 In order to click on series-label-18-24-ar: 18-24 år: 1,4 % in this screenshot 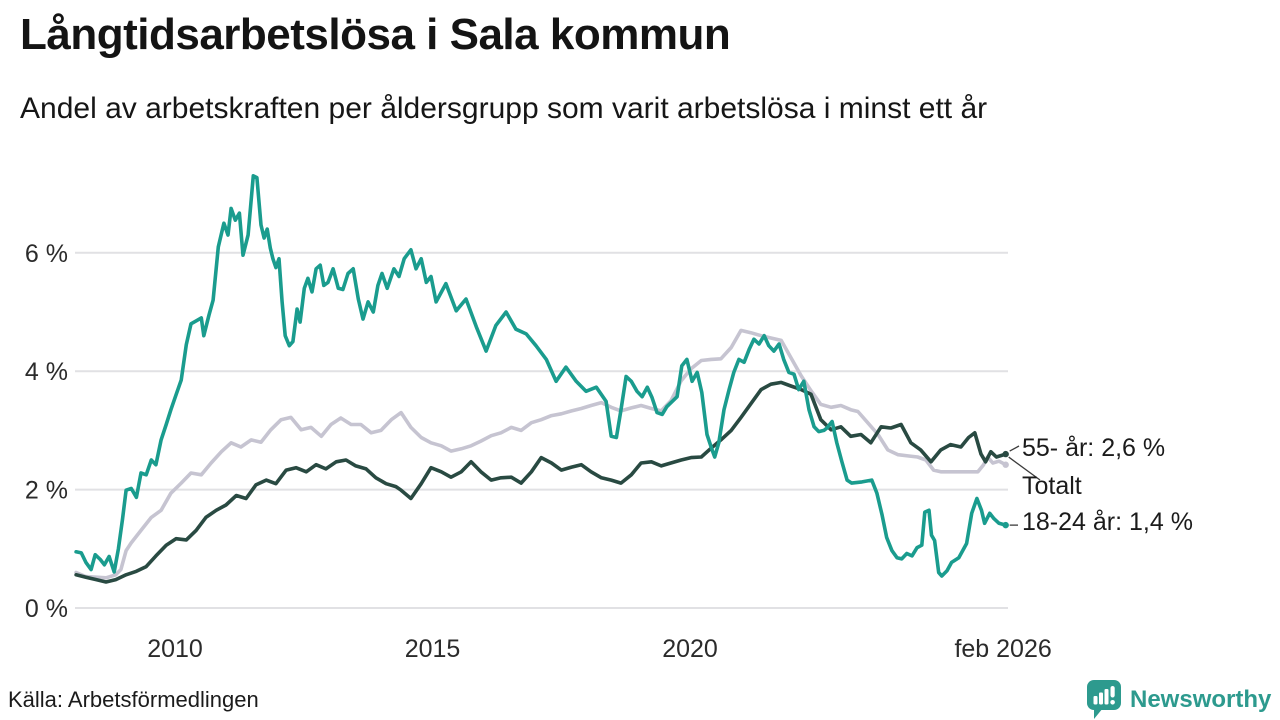, I will do `click(1107, 522)`.